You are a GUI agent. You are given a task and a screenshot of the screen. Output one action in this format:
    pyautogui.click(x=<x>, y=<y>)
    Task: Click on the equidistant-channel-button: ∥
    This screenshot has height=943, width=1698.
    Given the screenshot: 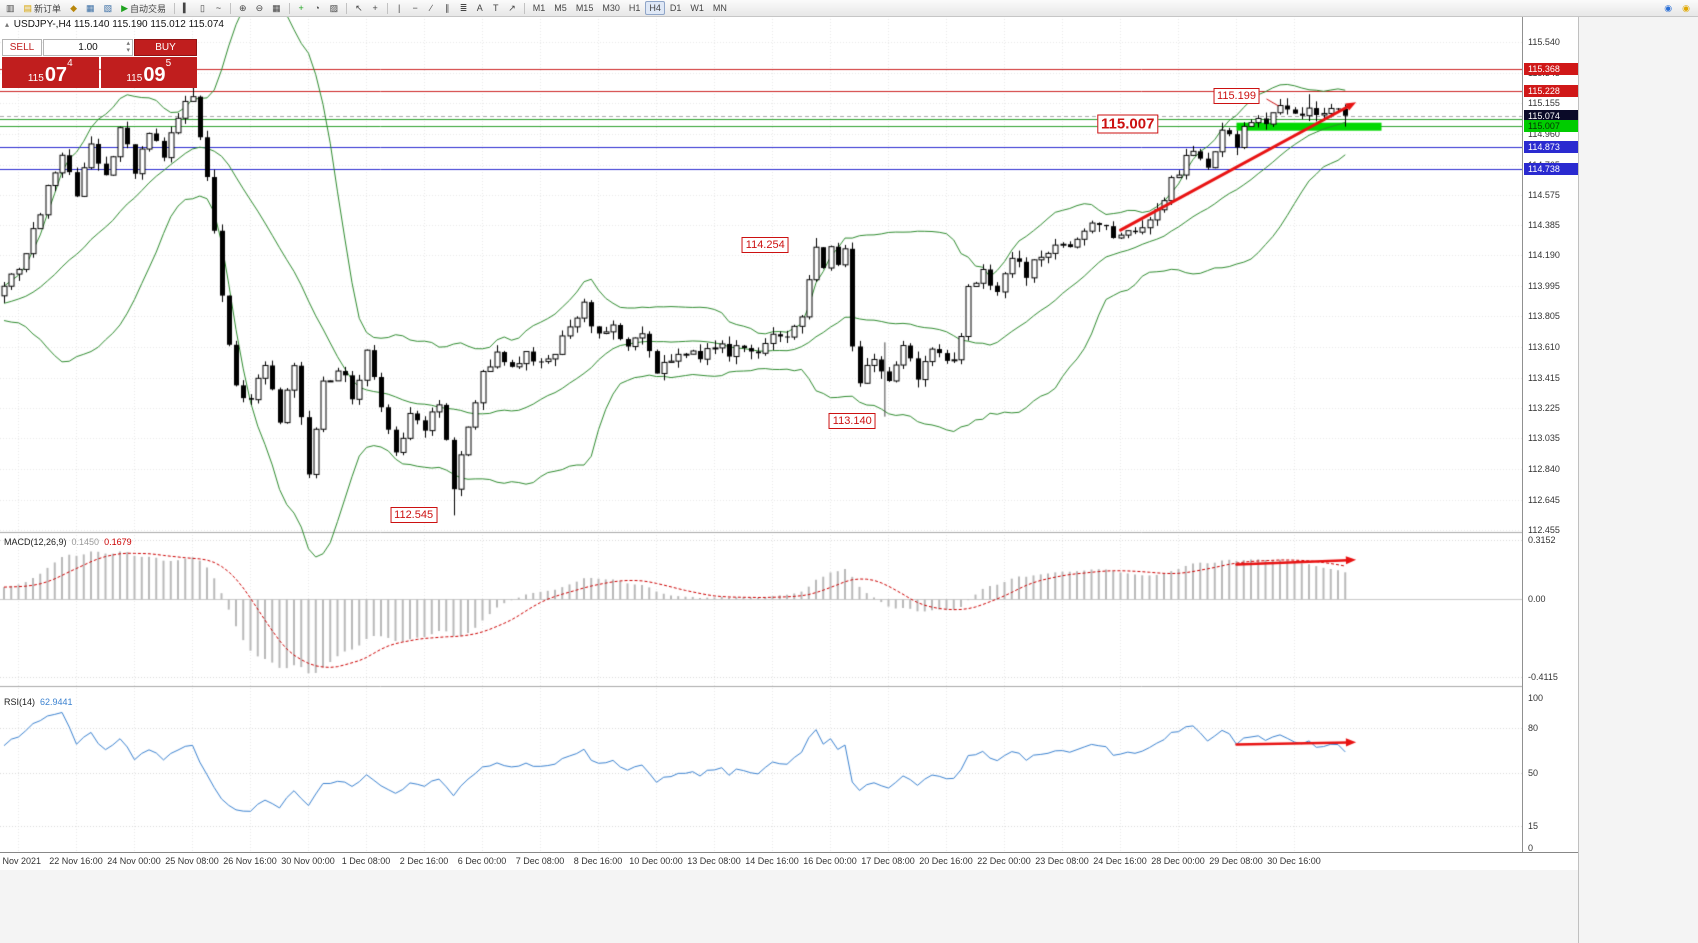 What is the action you would take?
    pyautogui.click(x=447, y=8)
    